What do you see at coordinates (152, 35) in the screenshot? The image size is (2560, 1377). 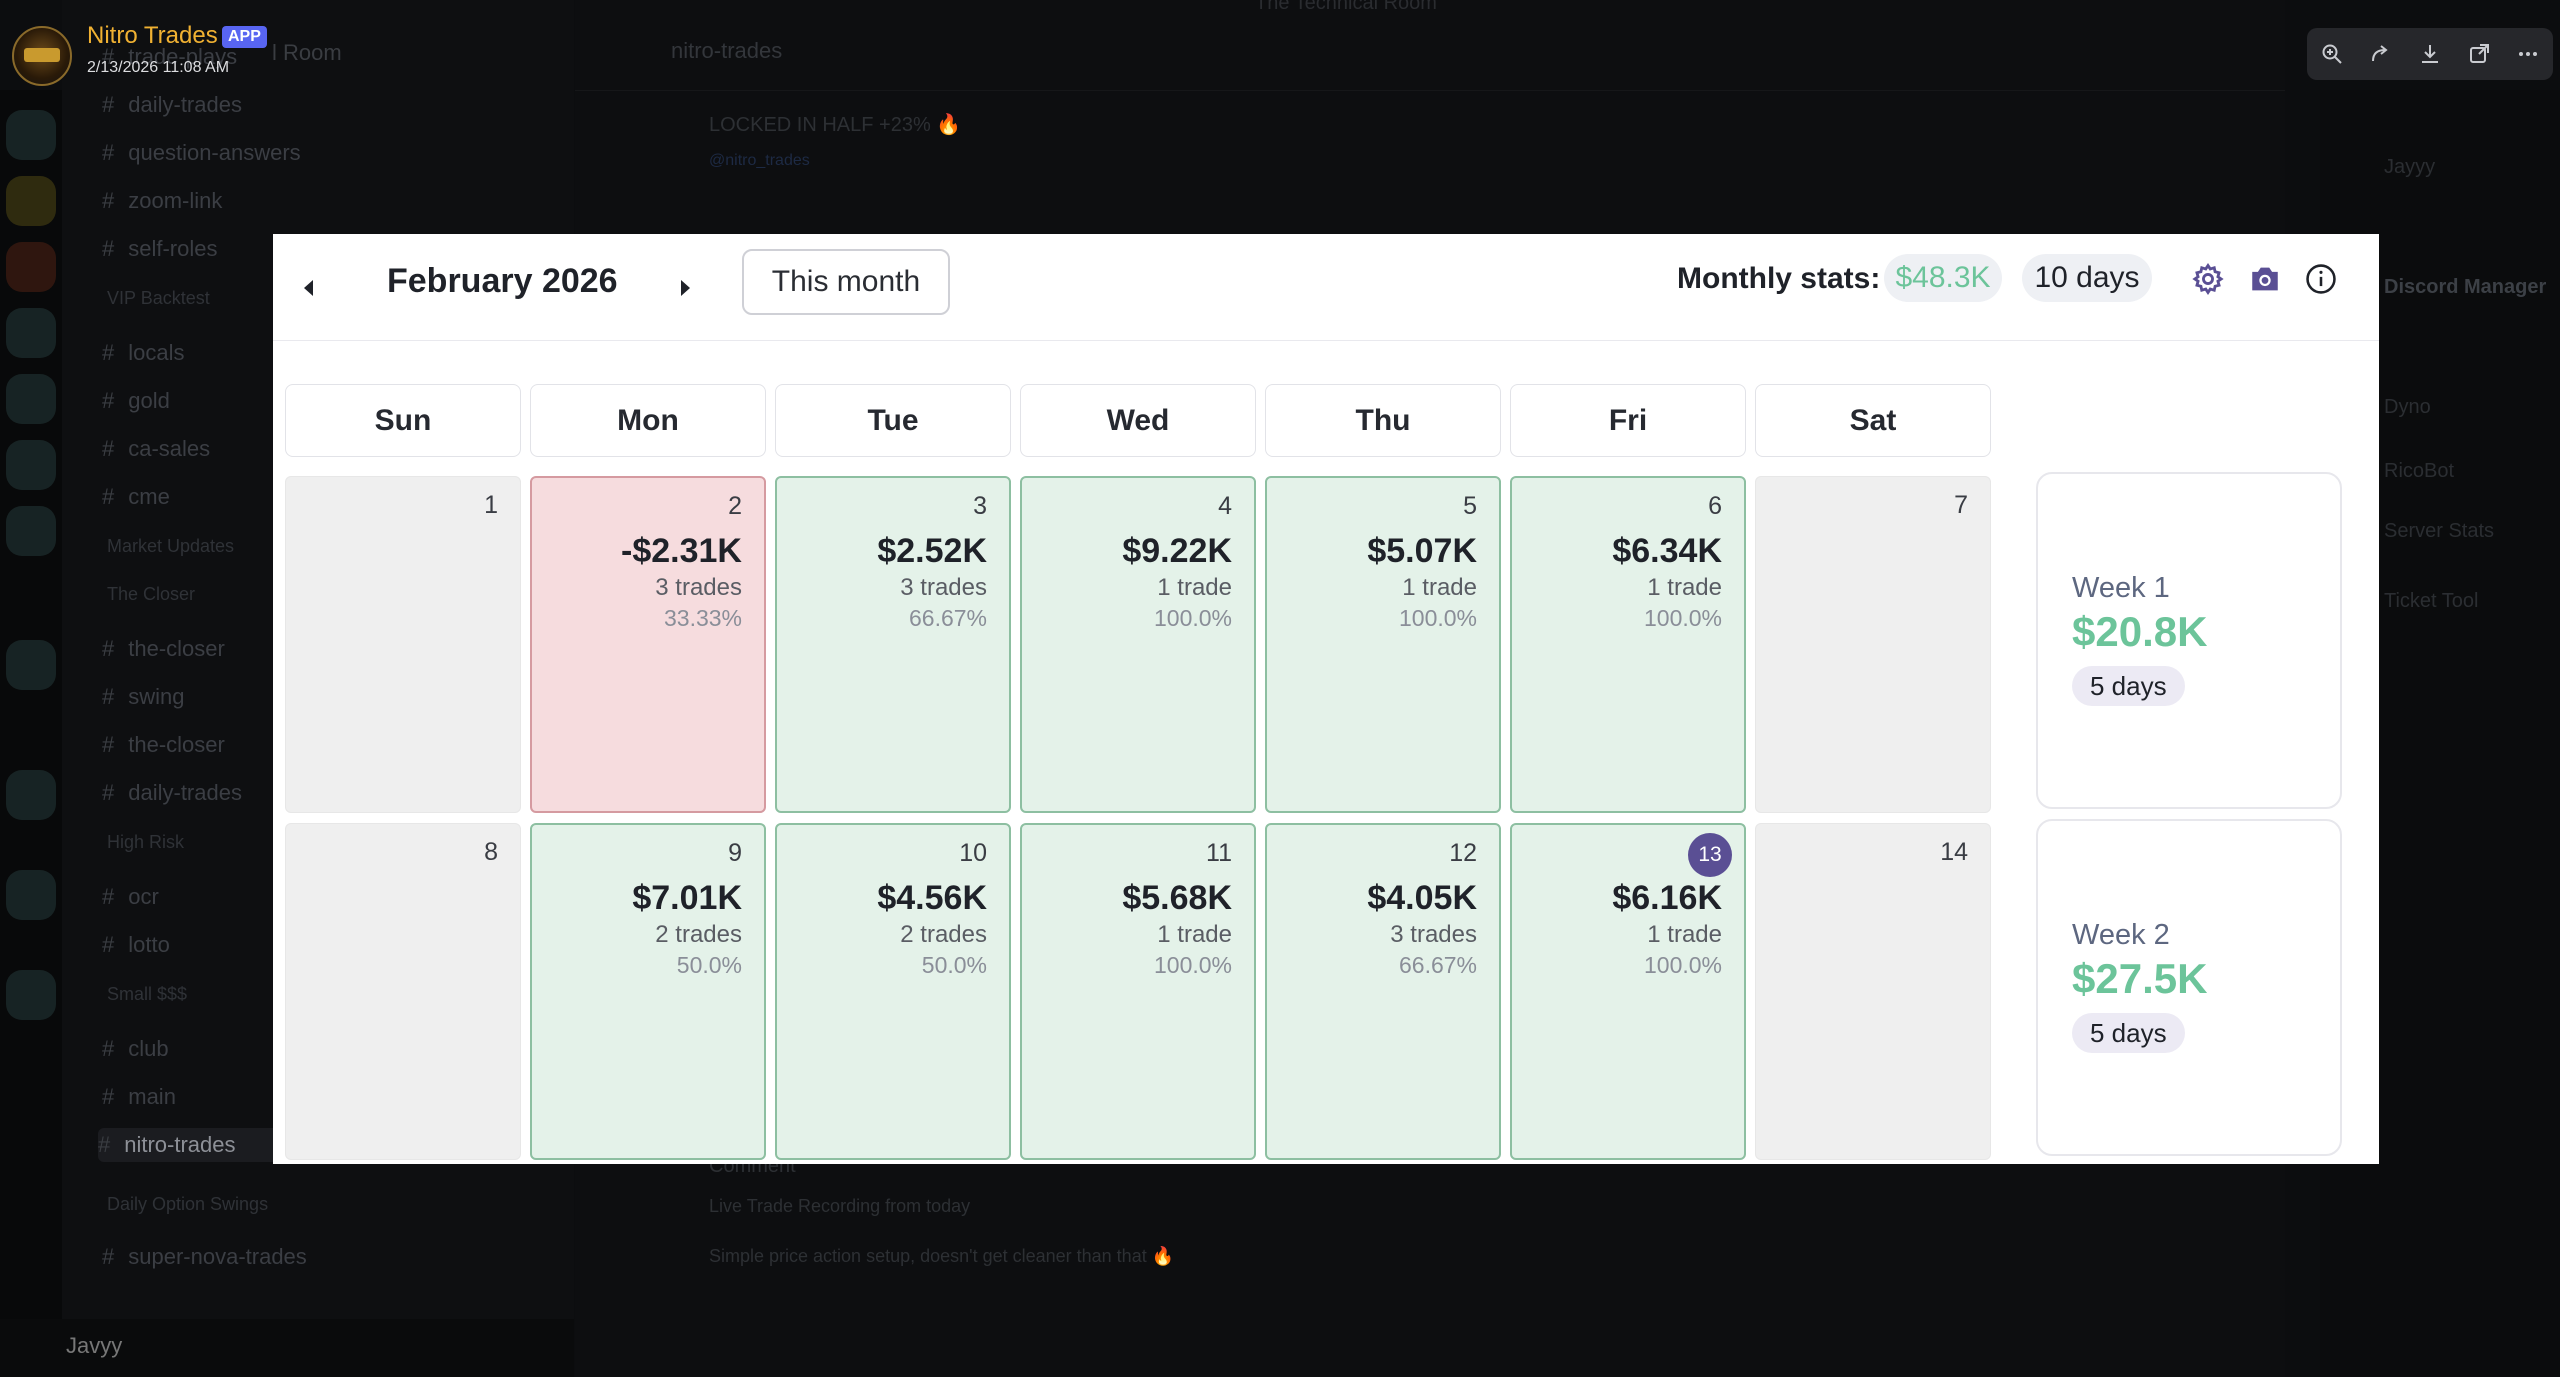 I see `author-name: Nitro Trades` at bounding box center [152, 35].